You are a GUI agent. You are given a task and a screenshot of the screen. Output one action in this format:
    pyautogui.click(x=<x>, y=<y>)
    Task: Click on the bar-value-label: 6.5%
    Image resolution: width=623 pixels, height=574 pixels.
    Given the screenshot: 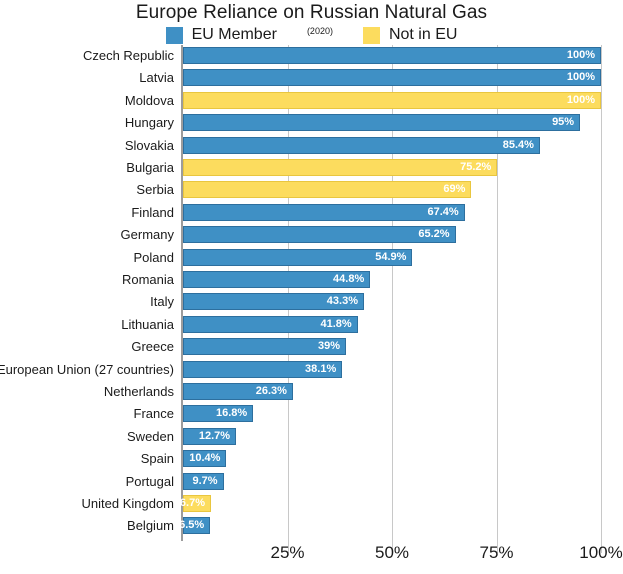 What is the action you would take?
    pyautogui.click(x=192, y=525)
    